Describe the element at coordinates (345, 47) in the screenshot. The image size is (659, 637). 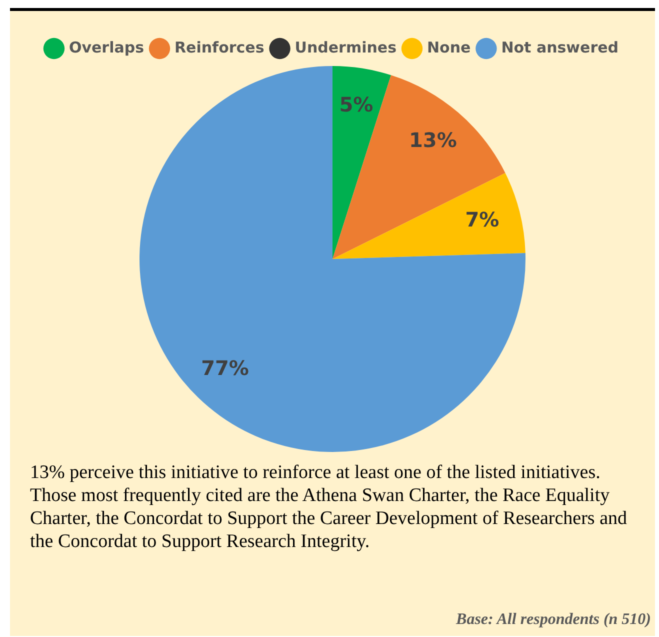
I see `legend-label: Undermines` at that location.